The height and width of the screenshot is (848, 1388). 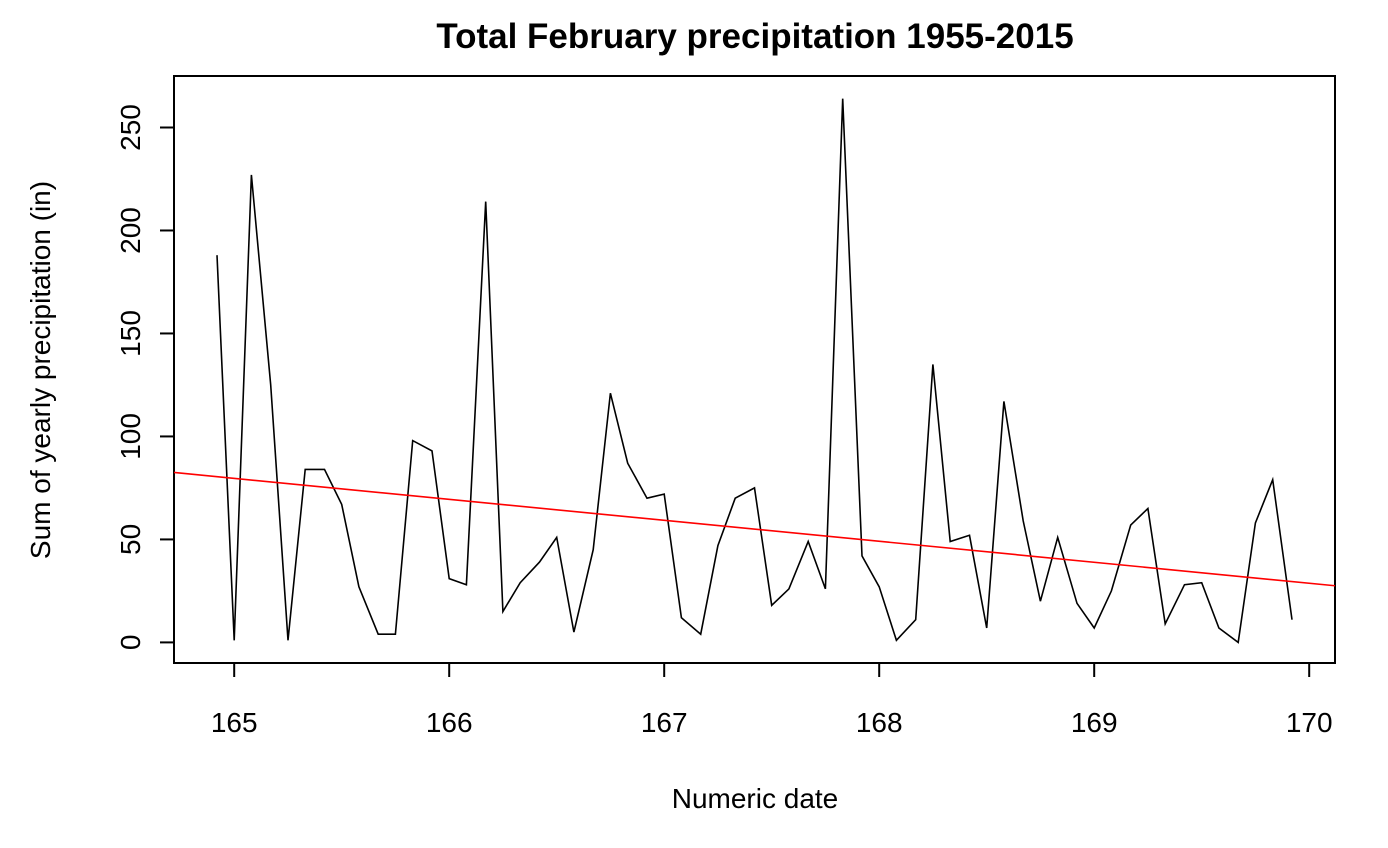 What do you see at coordinates (449, 722) in the screenshot?
I see `x-tick-label: 166` at bounding box center [449, 722].